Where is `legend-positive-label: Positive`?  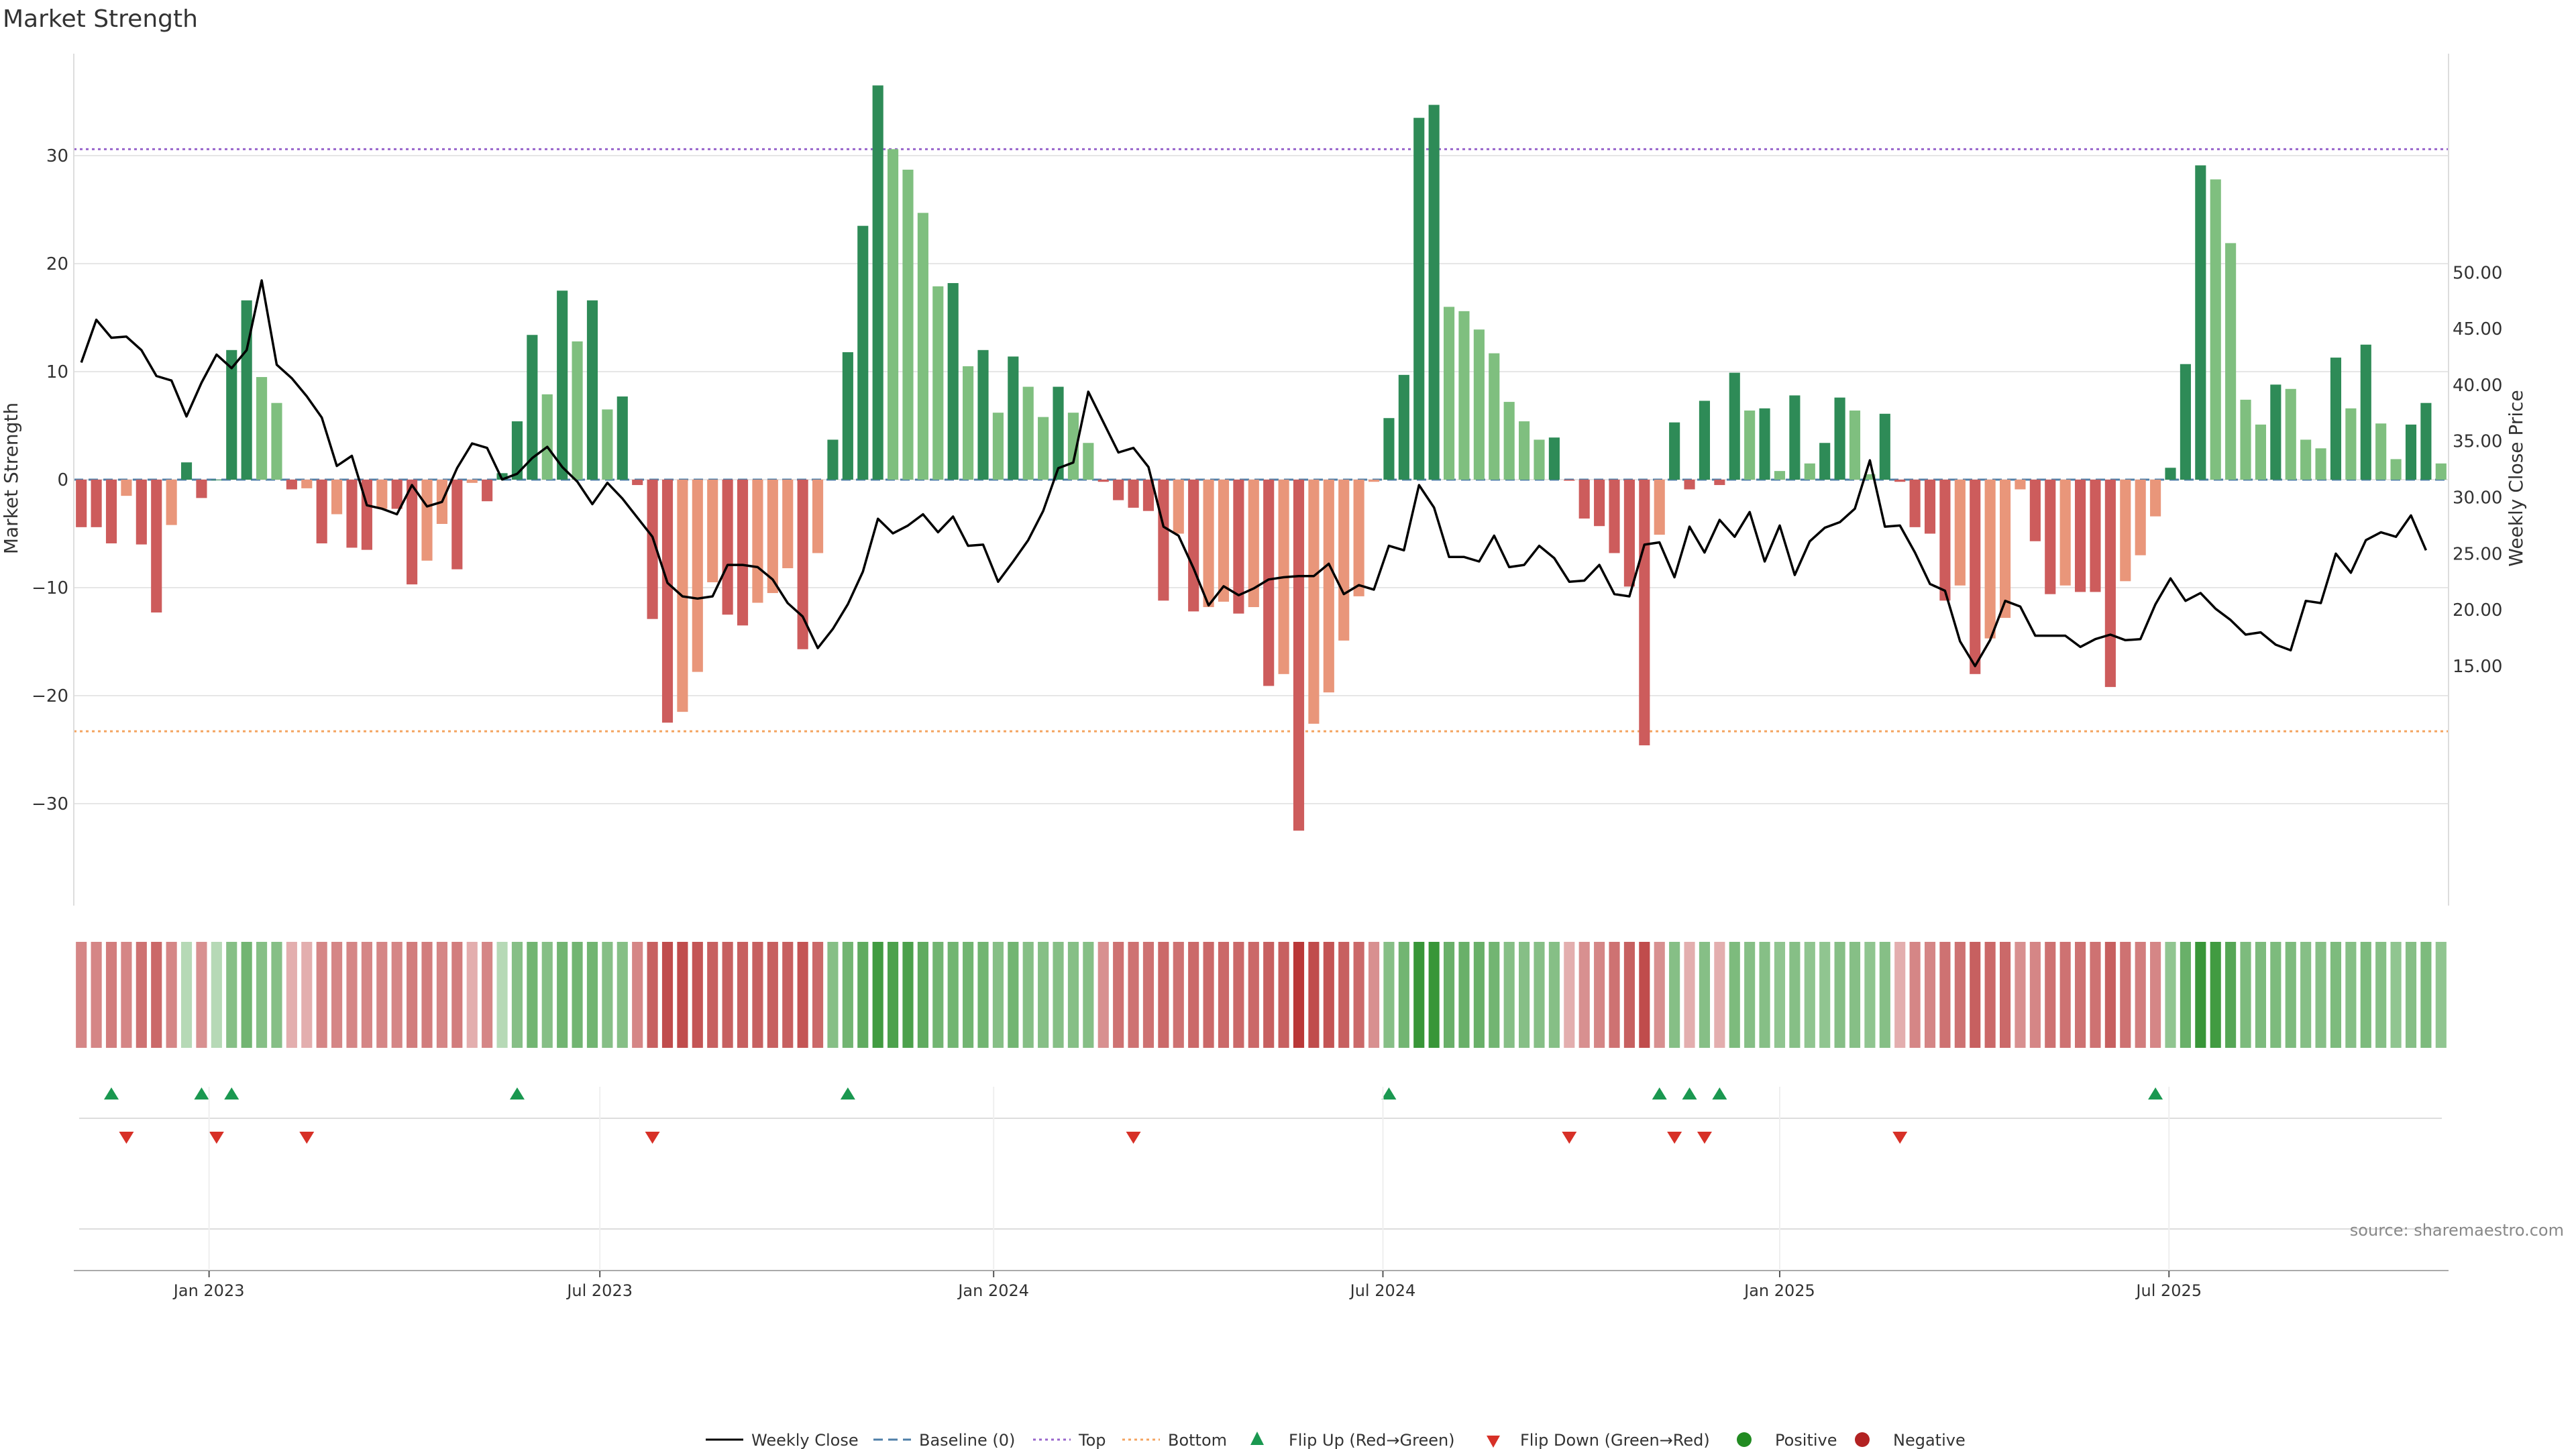 legend-positive-label: Positive is located at coordinates (1806, 1440).